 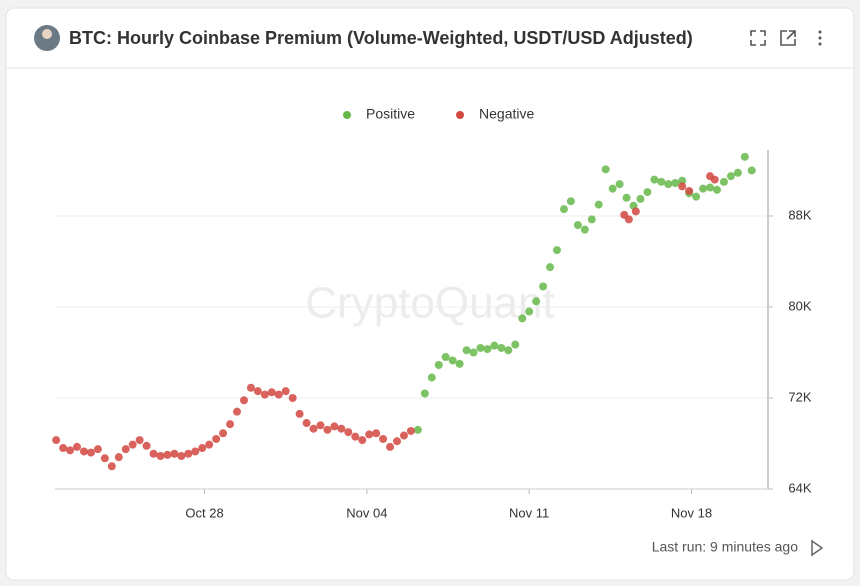 What do you see at coordinates (799, 396) in the screenshot?
I see `y-tick-label: 72K` at bounding box center [799, 396].